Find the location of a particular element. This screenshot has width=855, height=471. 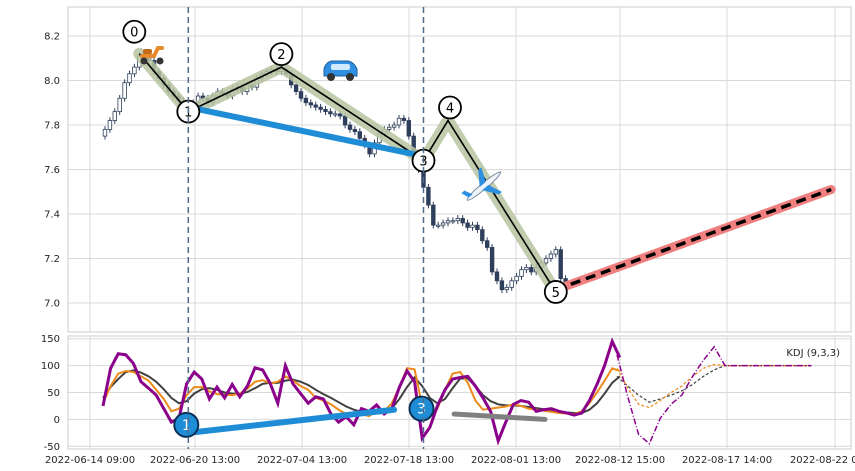

kdj-wave-label: 3 is located at coordinates (421, 410).